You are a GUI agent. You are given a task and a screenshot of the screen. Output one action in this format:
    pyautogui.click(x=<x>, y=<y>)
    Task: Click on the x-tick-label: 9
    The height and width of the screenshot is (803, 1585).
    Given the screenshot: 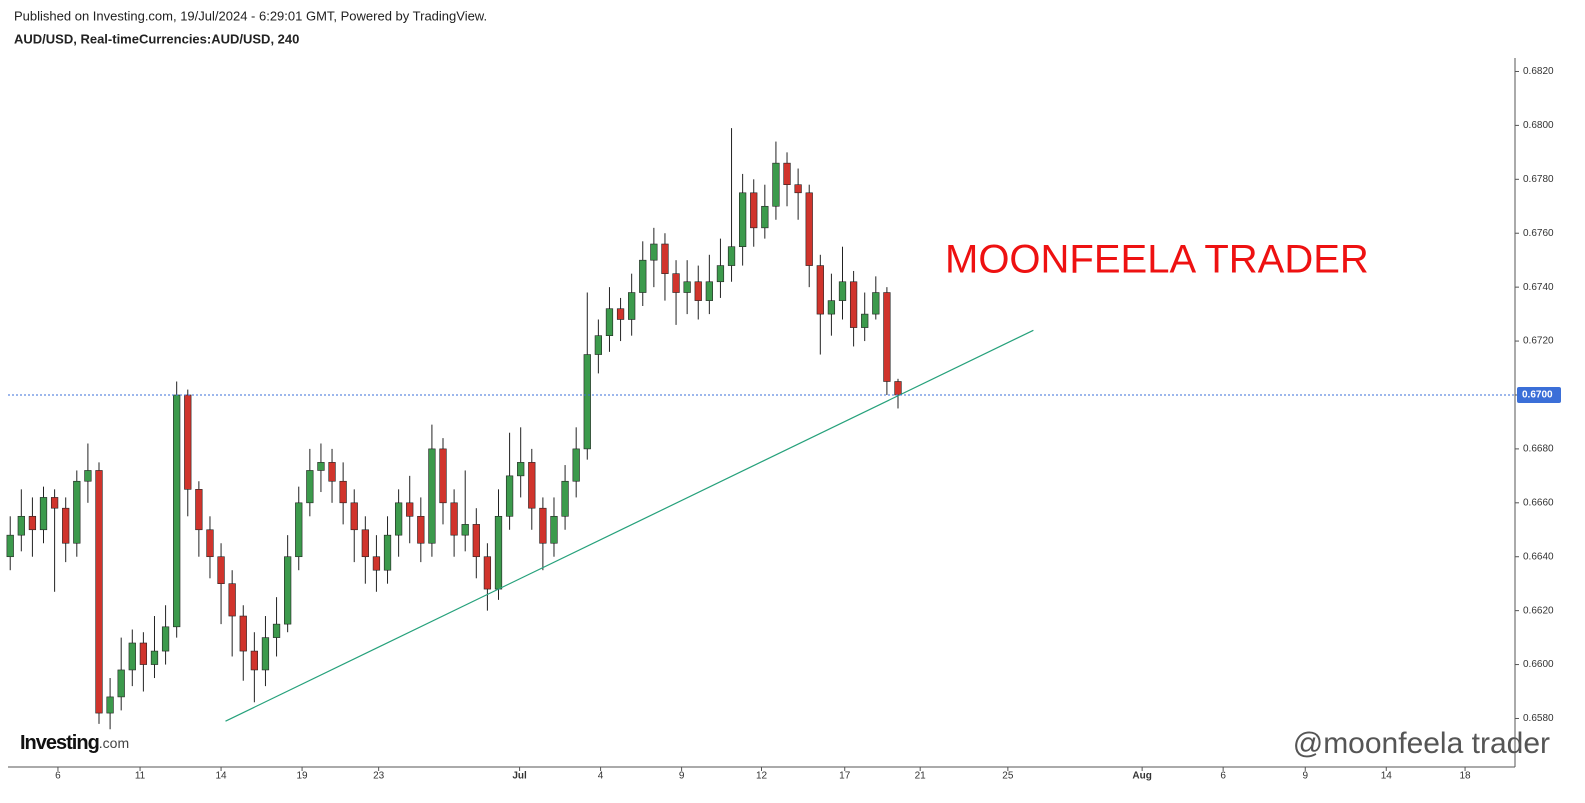 What is the action you would take?
    pyautogui.click(x=1305, y=776)
    